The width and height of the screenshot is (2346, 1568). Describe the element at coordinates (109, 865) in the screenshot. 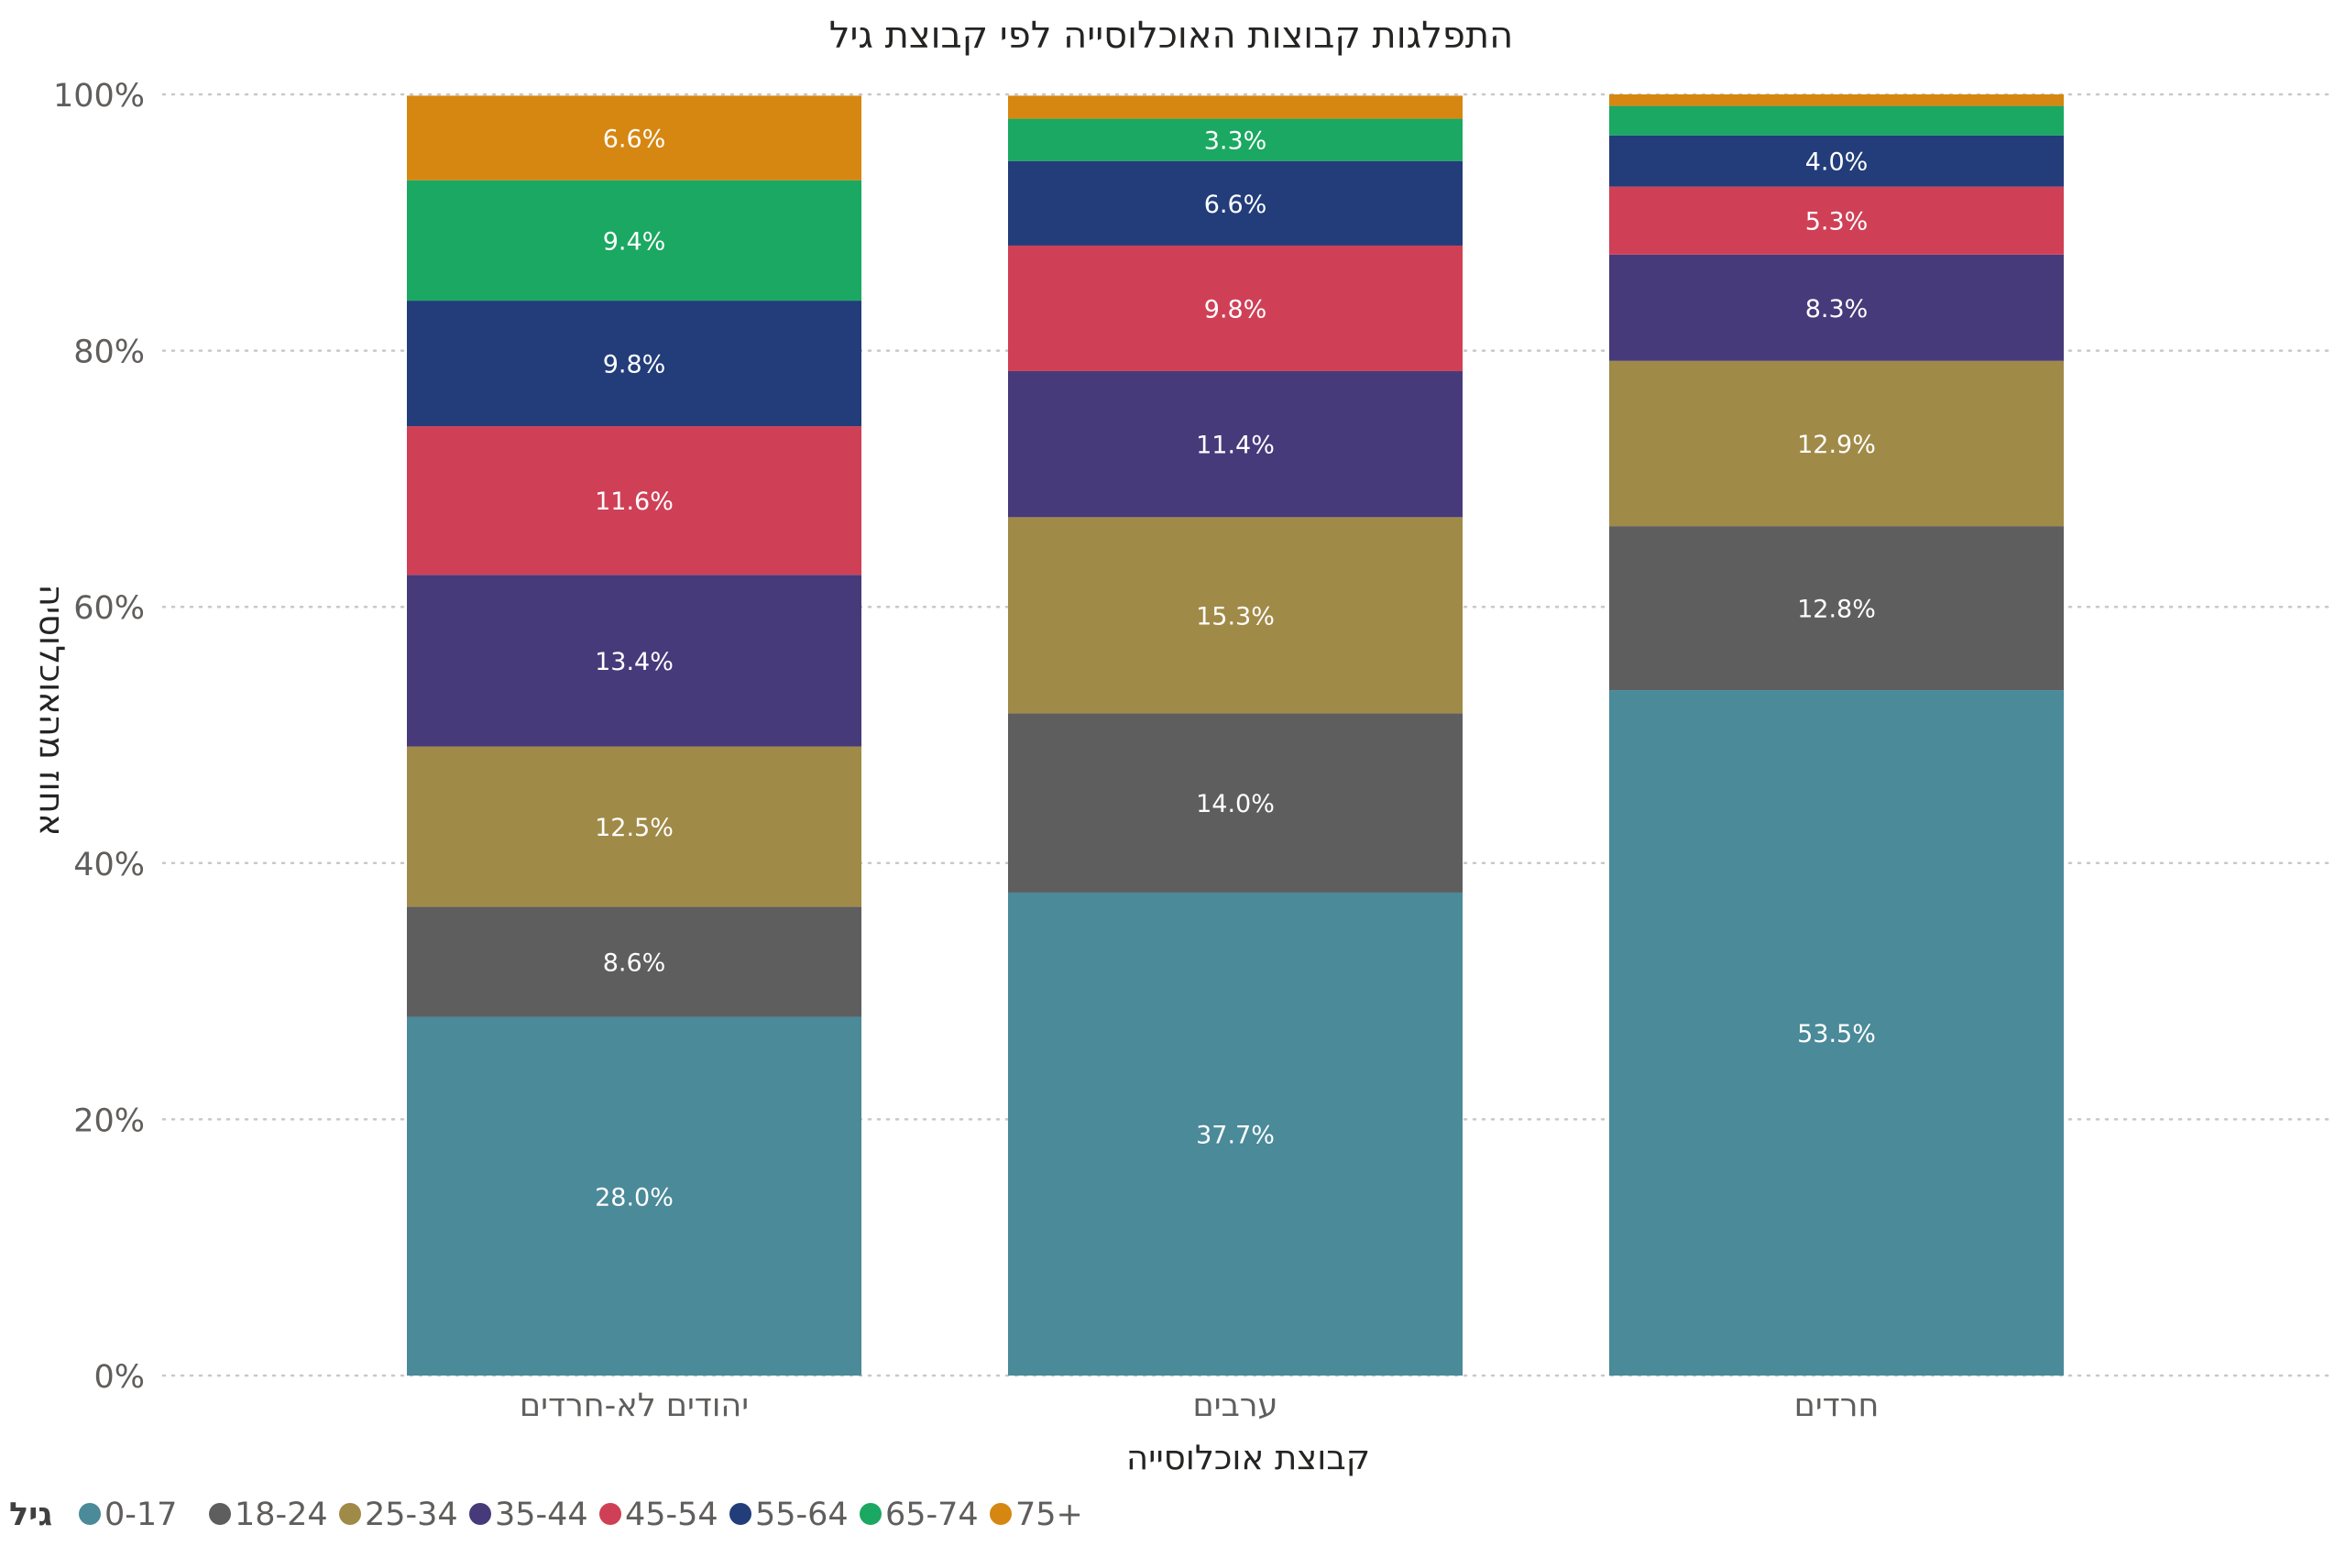

I see `y-tick-label: 40%` at that location.